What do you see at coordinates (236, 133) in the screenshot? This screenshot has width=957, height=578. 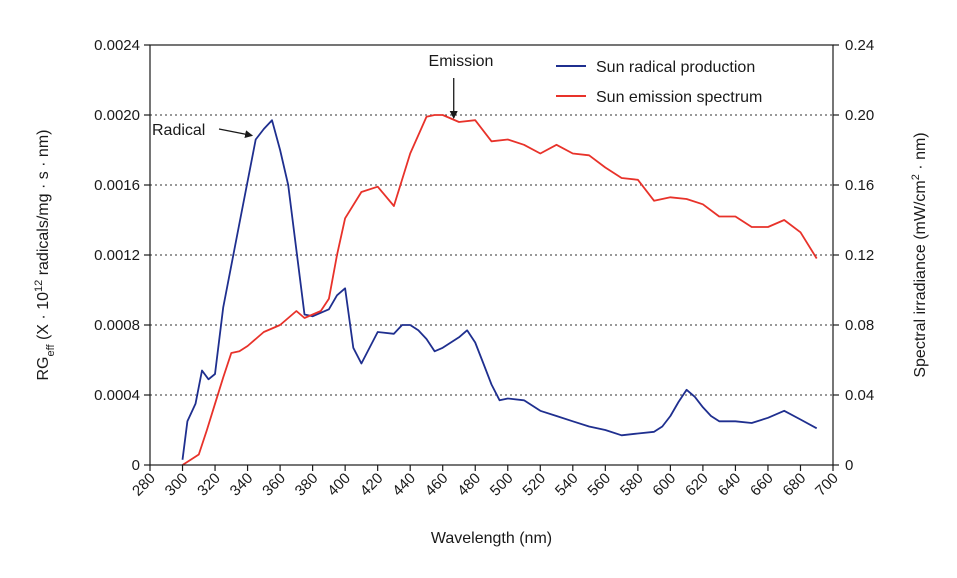 I see `annotation-radical-arrow` at bounding box center [236, 133].